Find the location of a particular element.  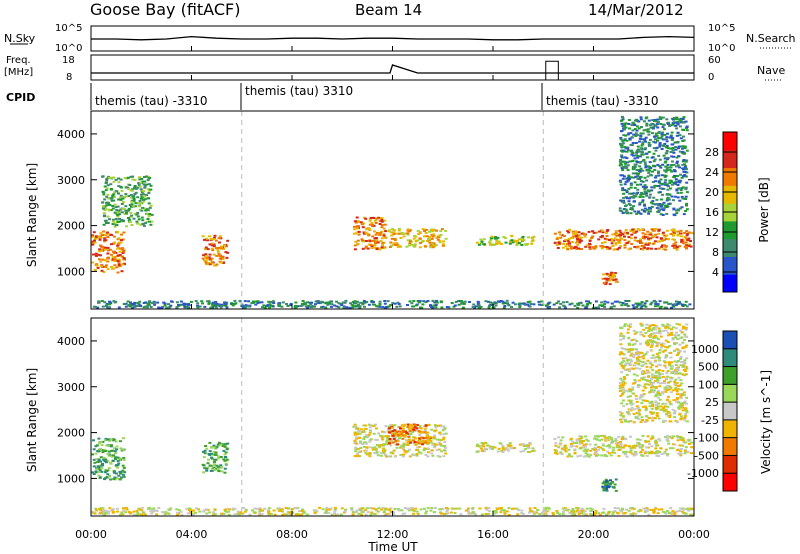

y-tick-label: 2000 is located at coordinates (71, 226).